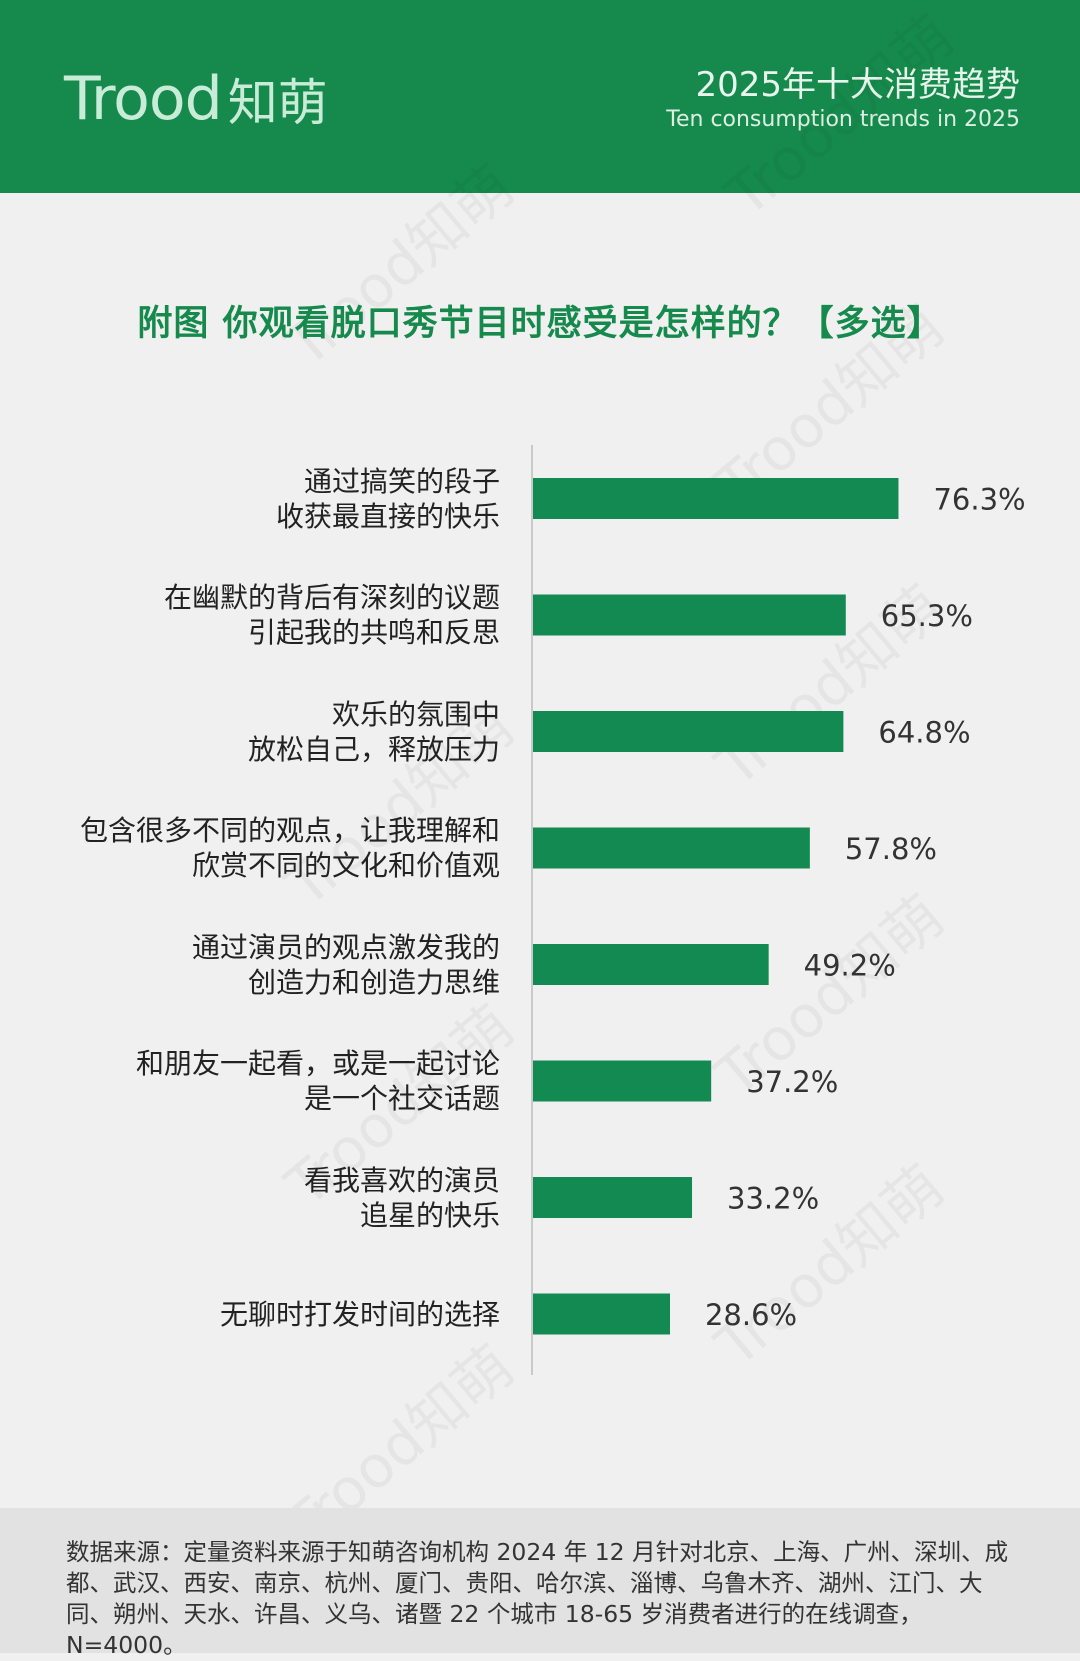 Image resolution: width=1080 pixels, height=1661 pixels. Describe the element at coordinates (415, 714) in the screenshot. I see `category-label-line: 欢乐的氛围中` at that location.